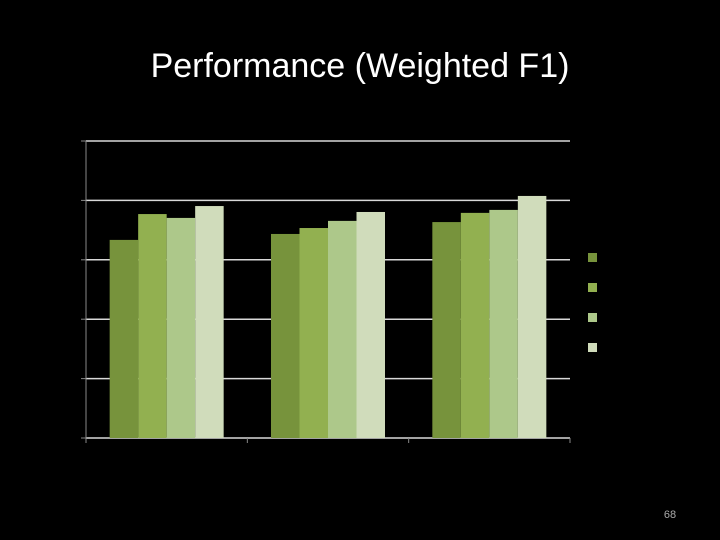  Describe the element at coordinates (670, 515) in the screenshot. I see `page-number: 68` at that location.